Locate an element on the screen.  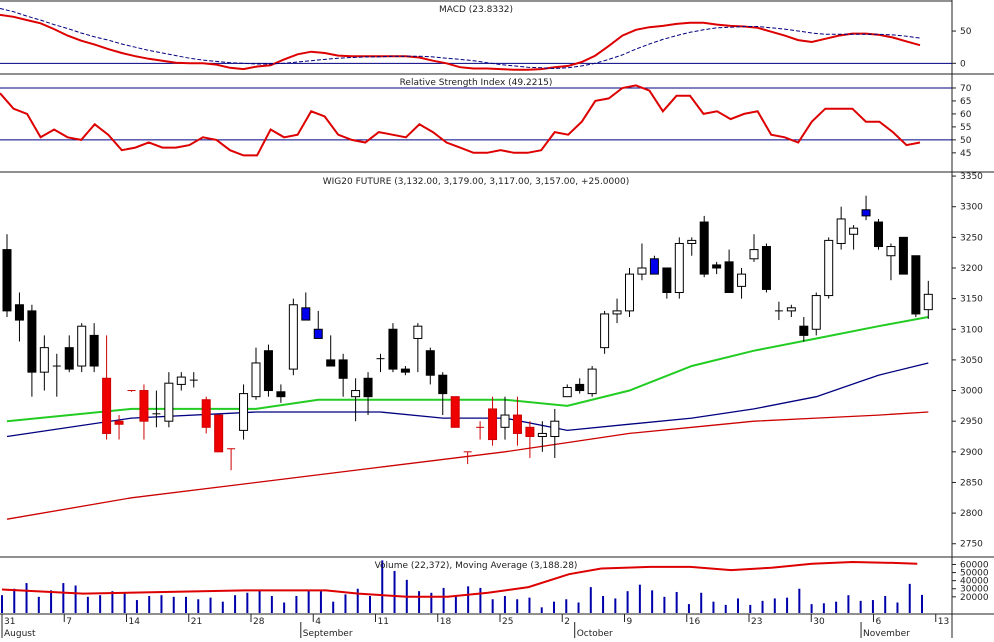
y-tick-label: 0 is located at coordinates (963, 64).